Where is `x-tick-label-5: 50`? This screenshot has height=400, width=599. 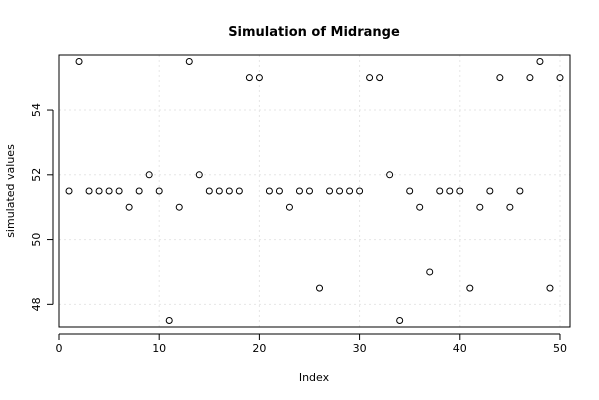 x-tick-label-5: 50 is located at coordinates (560, 348).